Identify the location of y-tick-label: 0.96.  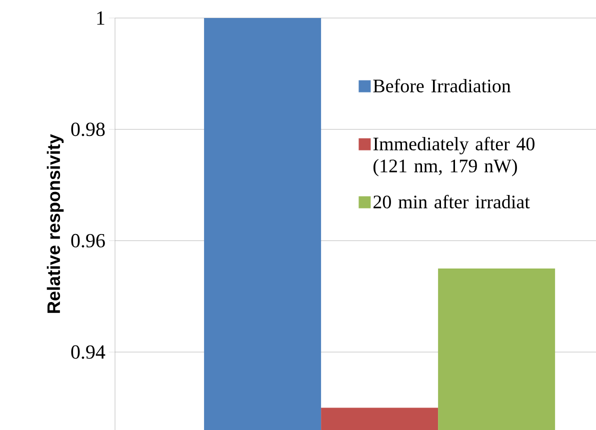
(88, 241).